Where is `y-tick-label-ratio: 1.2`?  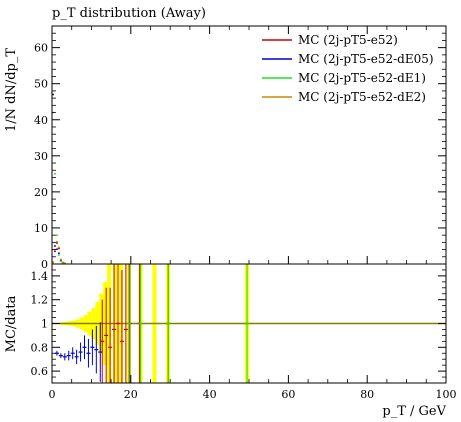
y-tick-label-ratio: 1.2 is located at coordinates (40, 300).